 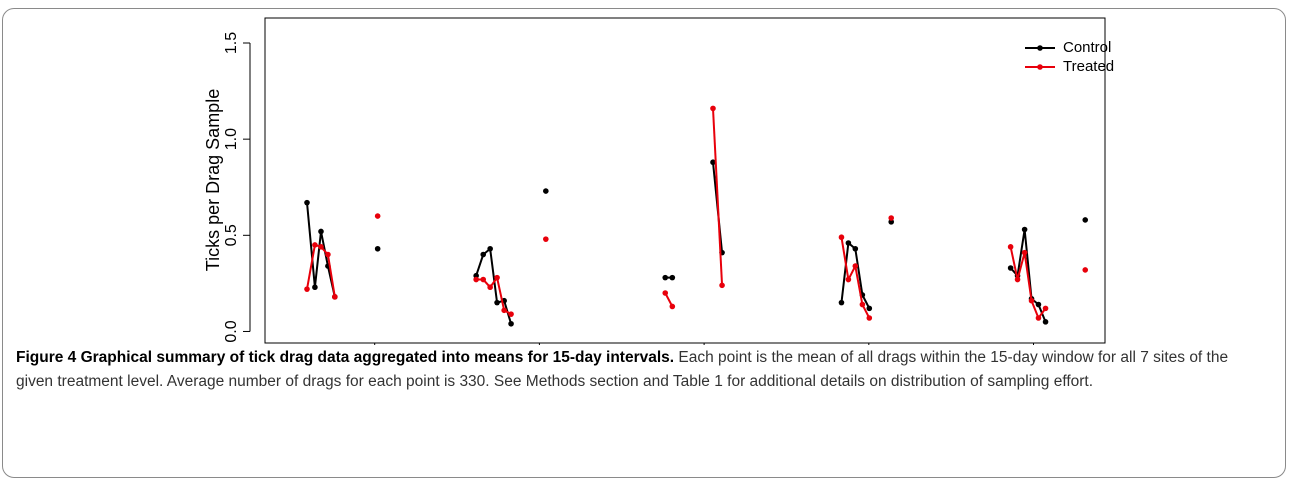 I want to click on y-tick-label: 0.0, so click(x=231, y=331).